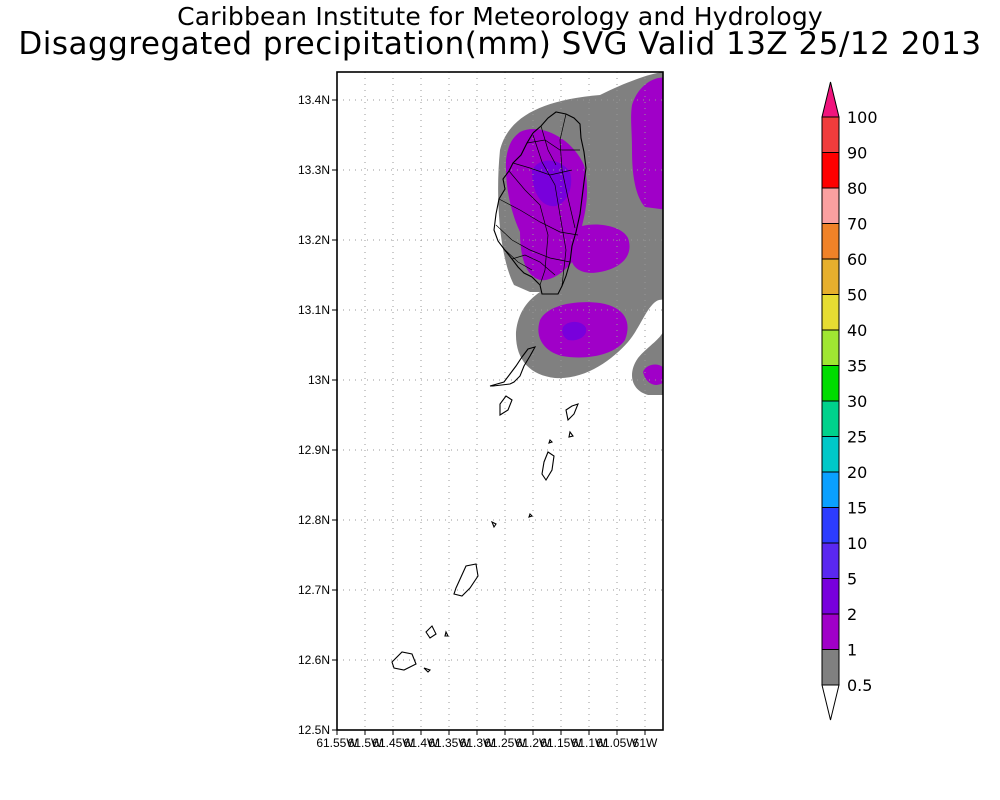 The height and width of the screenshot is (800, 1000). Describe the element at coordinates (561, 743) in the screenshot. I see `lon-label: 61.15W` at that location.